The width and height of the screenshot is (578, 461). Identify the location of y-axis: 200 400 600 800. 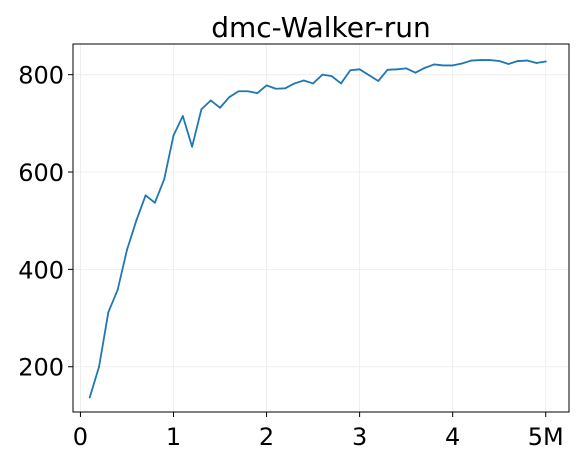
(45, 222).